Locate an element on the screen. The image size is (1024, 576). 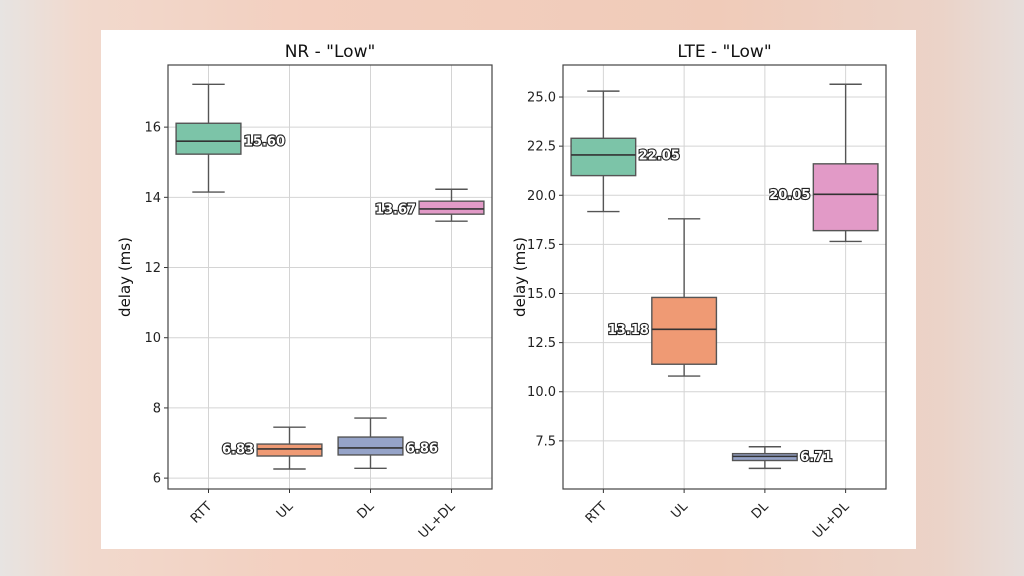
box-UL+DL: 13.67 is located at coordinates (429, 205).